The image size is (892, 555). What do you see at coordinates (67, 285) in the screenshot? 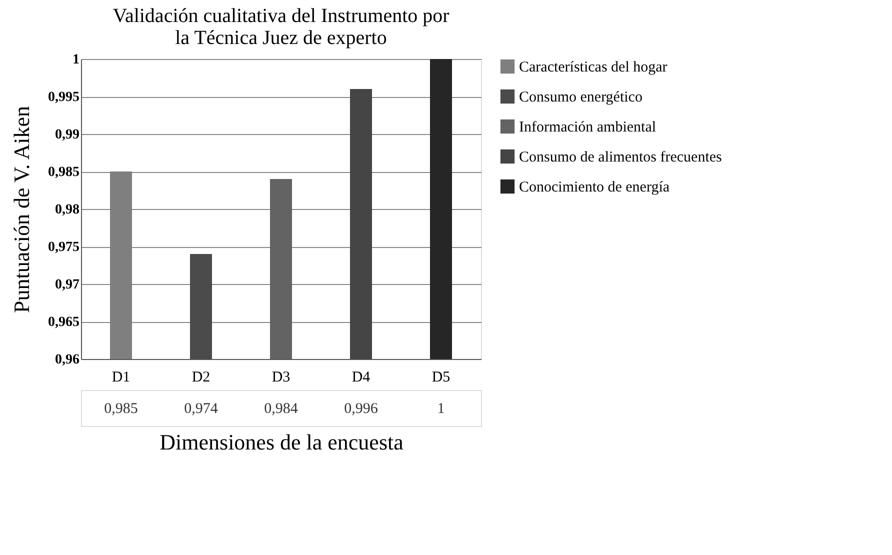
I see `y-tick-label: 0,97` at bounding box center [67, 285].